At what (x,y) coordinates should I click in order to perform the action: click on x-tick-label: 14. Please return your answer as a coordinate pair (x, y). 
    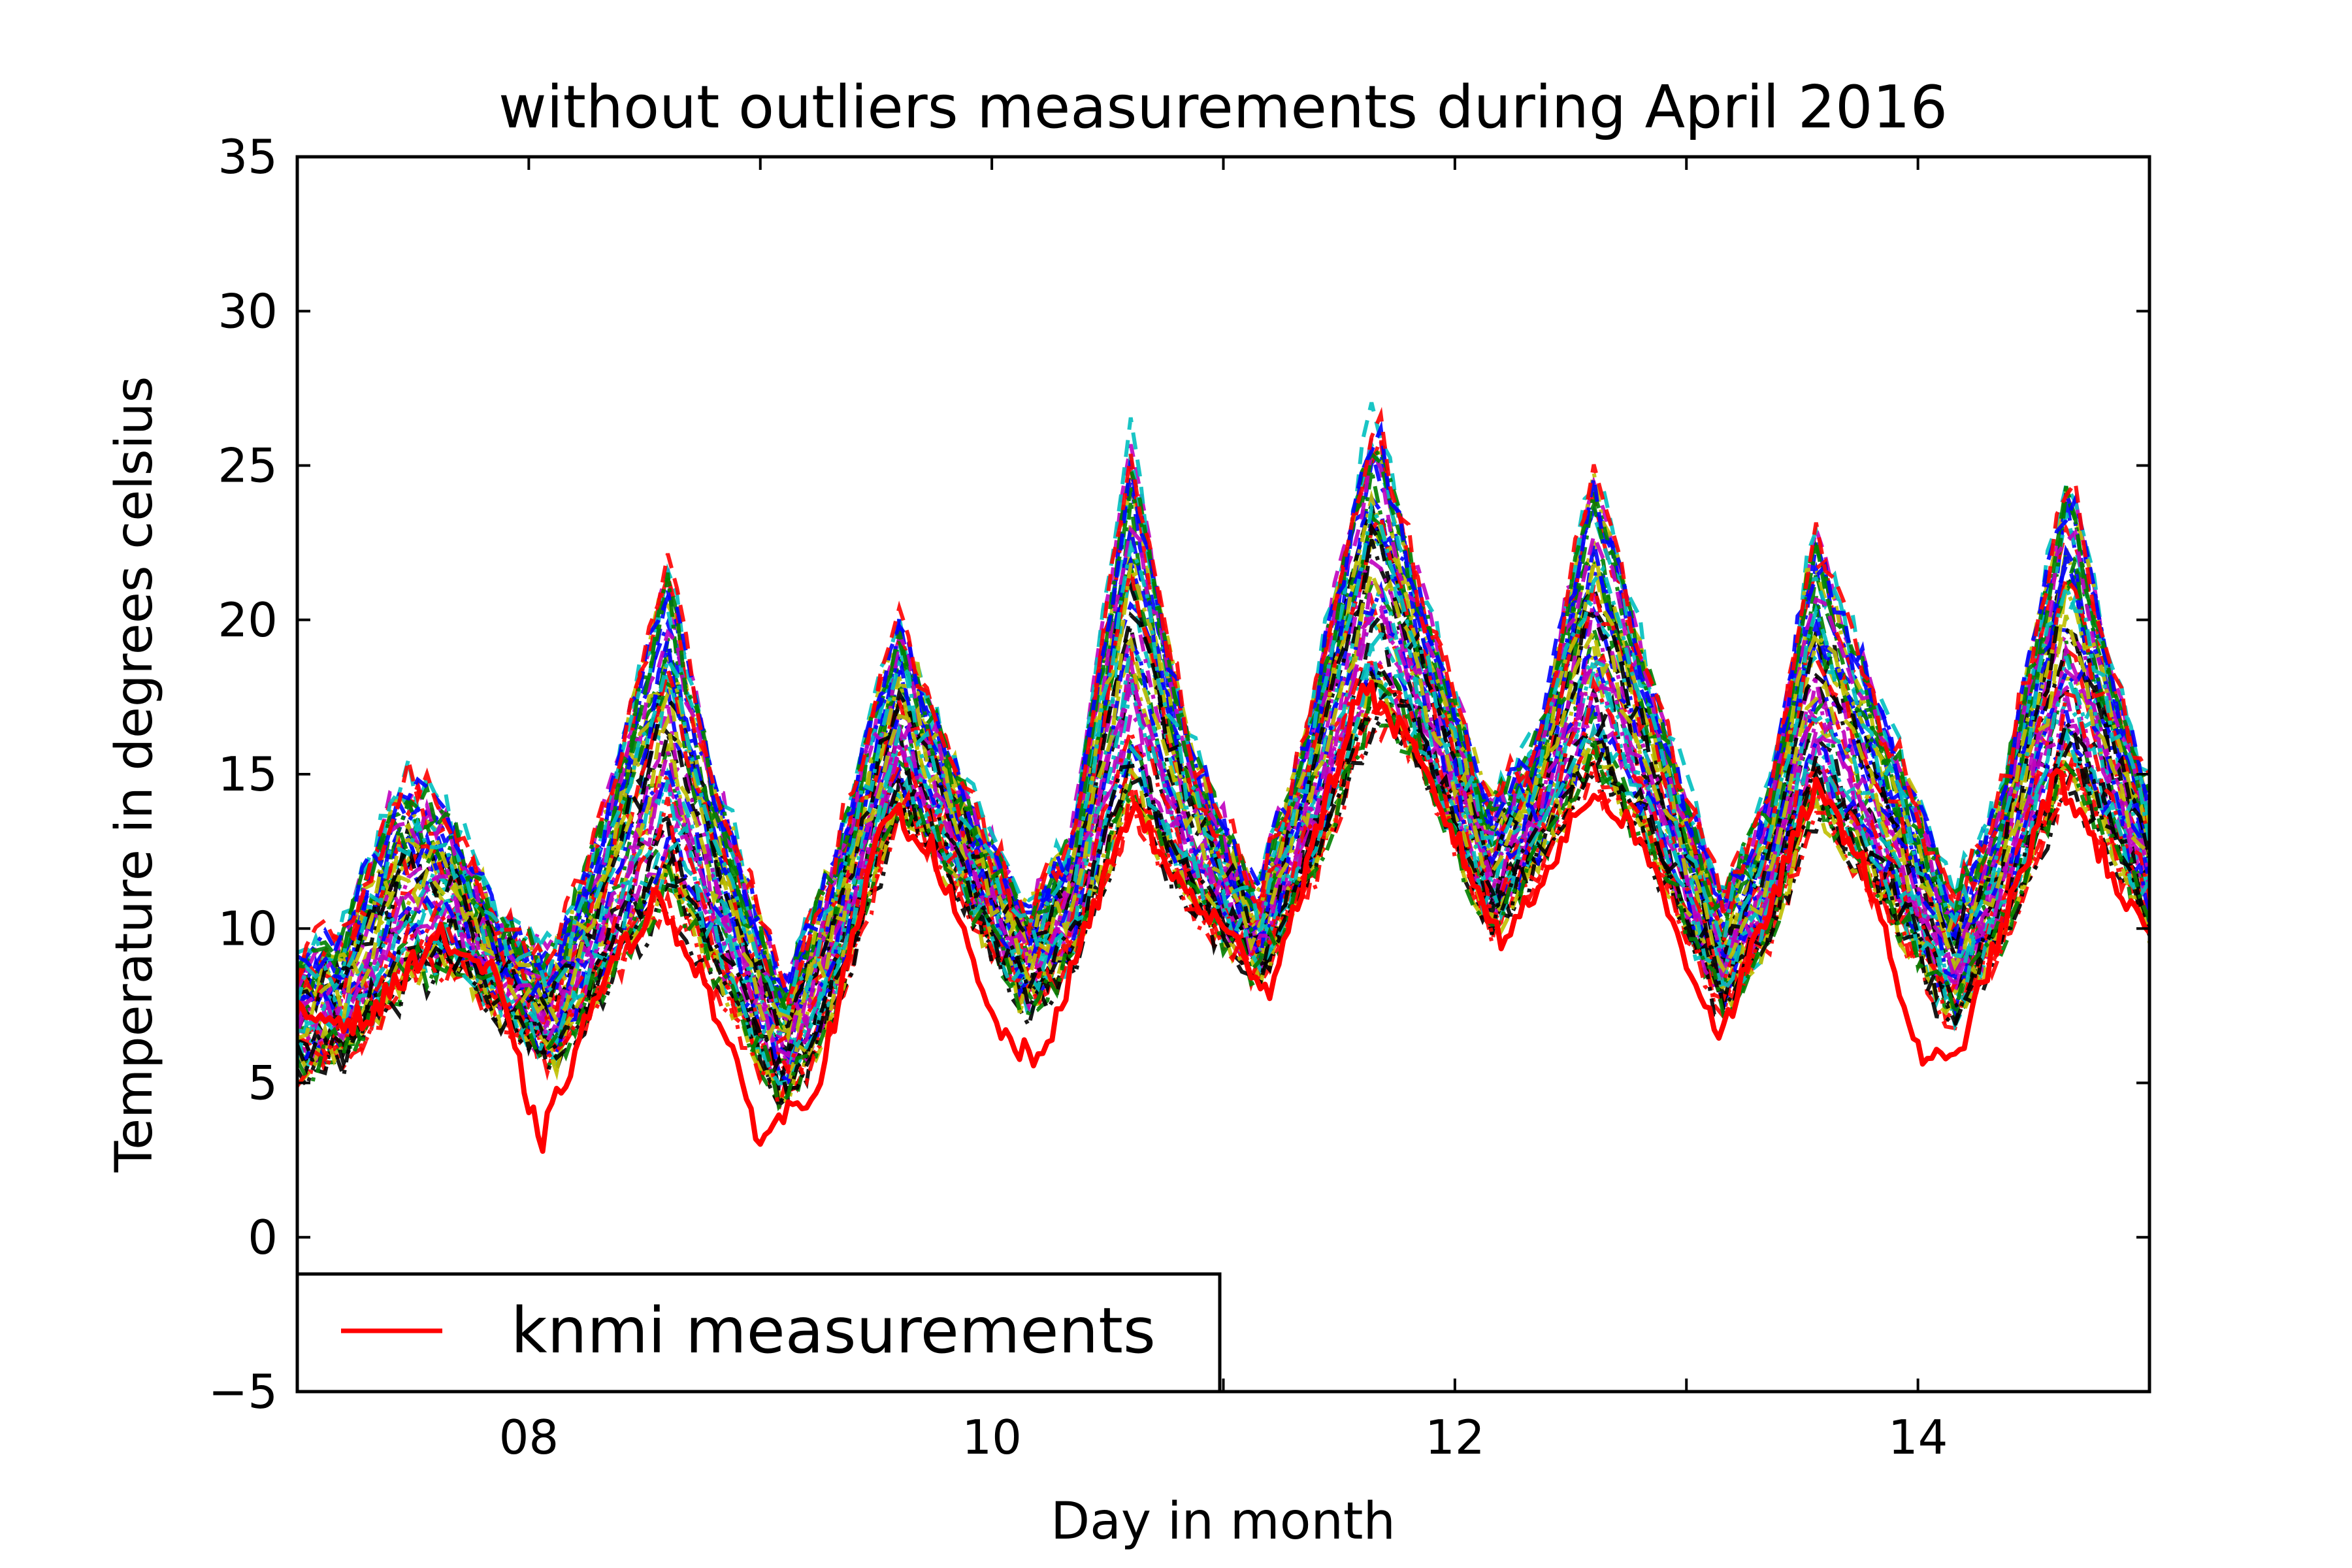
    Looking at the image, I should click on (1918, 1437).